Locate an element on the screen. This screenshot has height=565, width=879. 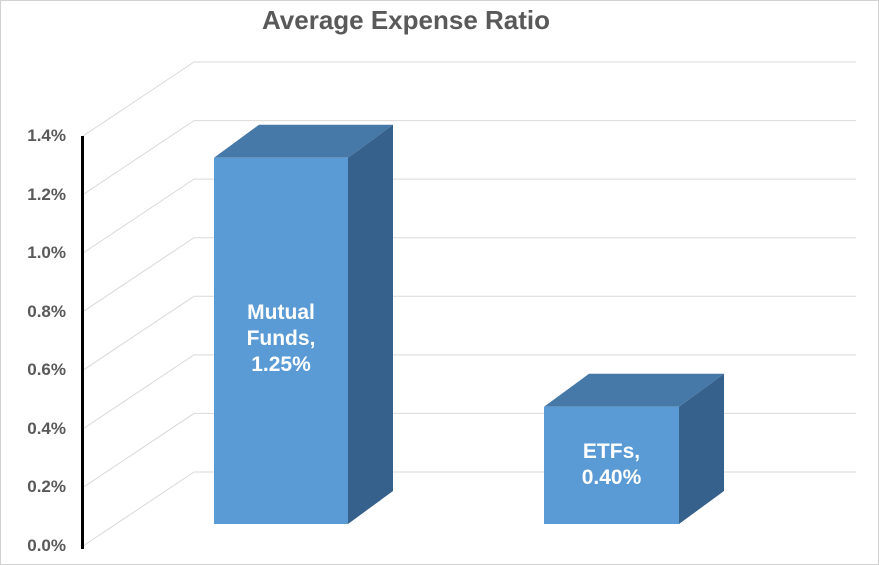
data-label-etfs: ETFs, 0.40% is located at coordinates (611, 465).